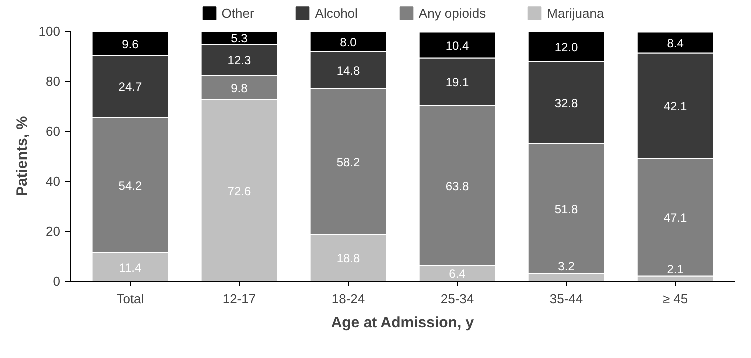 The image size is (751, 358). What do you see at coordinates (575, 13) in the screenshot?
I see `legend-label: Marijuana` at bounding box center [575, 13].